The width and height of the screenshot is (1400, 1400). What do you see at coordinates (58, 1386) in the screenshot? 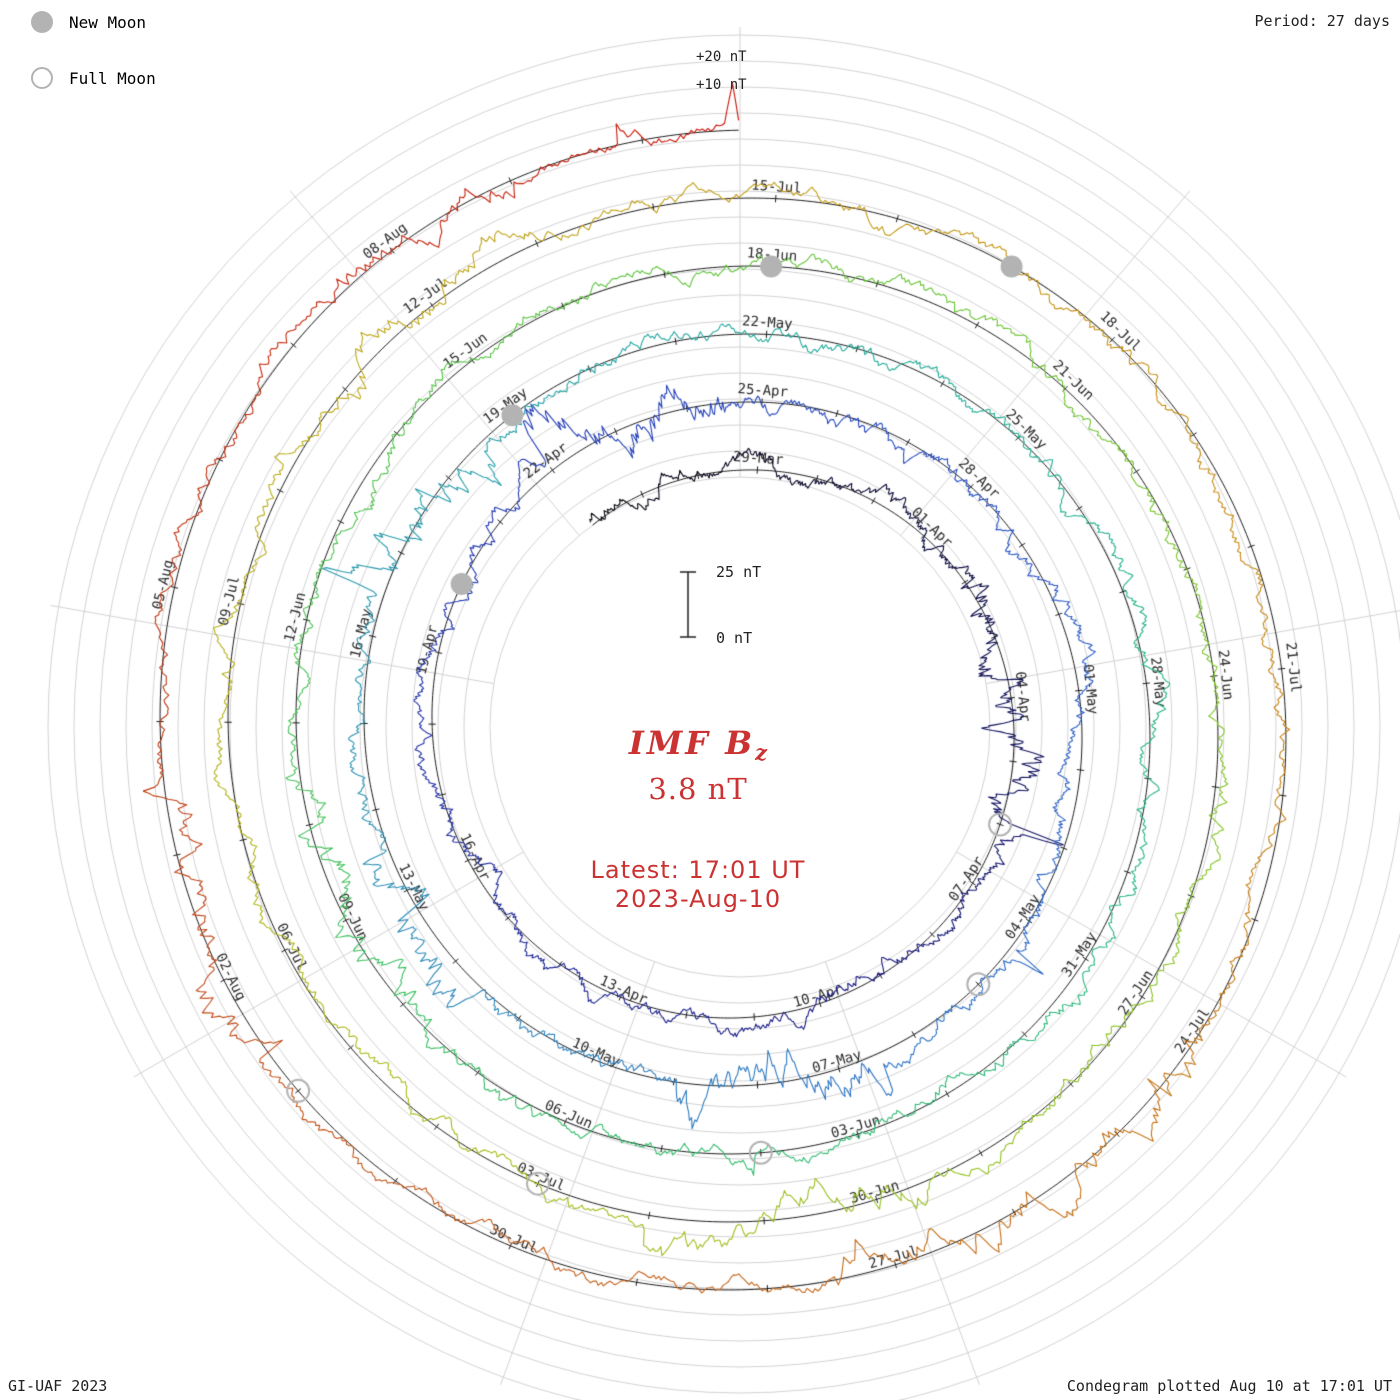
I see `credit-label: GI-UAF 2023` at bounding box center [58, 1386].